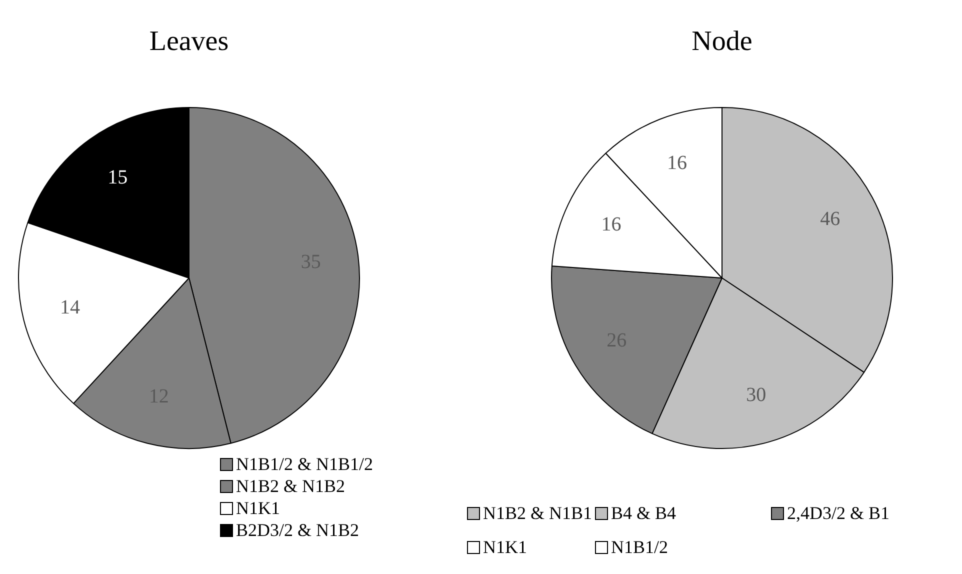 This screenshot has height=574, width=962. I want to click on data-label: 14, so click(70, 307).